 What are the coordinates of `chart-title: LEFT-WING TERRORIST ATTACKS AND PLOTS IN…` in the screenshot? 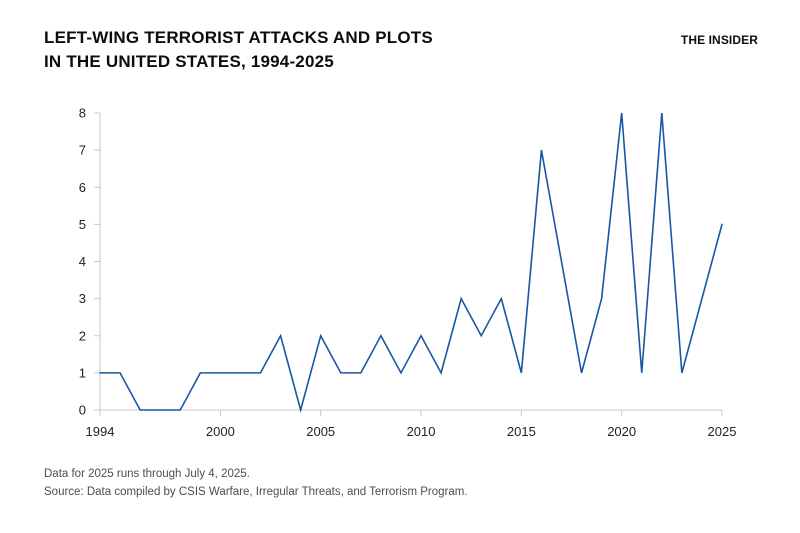 It's located at (238, 50).